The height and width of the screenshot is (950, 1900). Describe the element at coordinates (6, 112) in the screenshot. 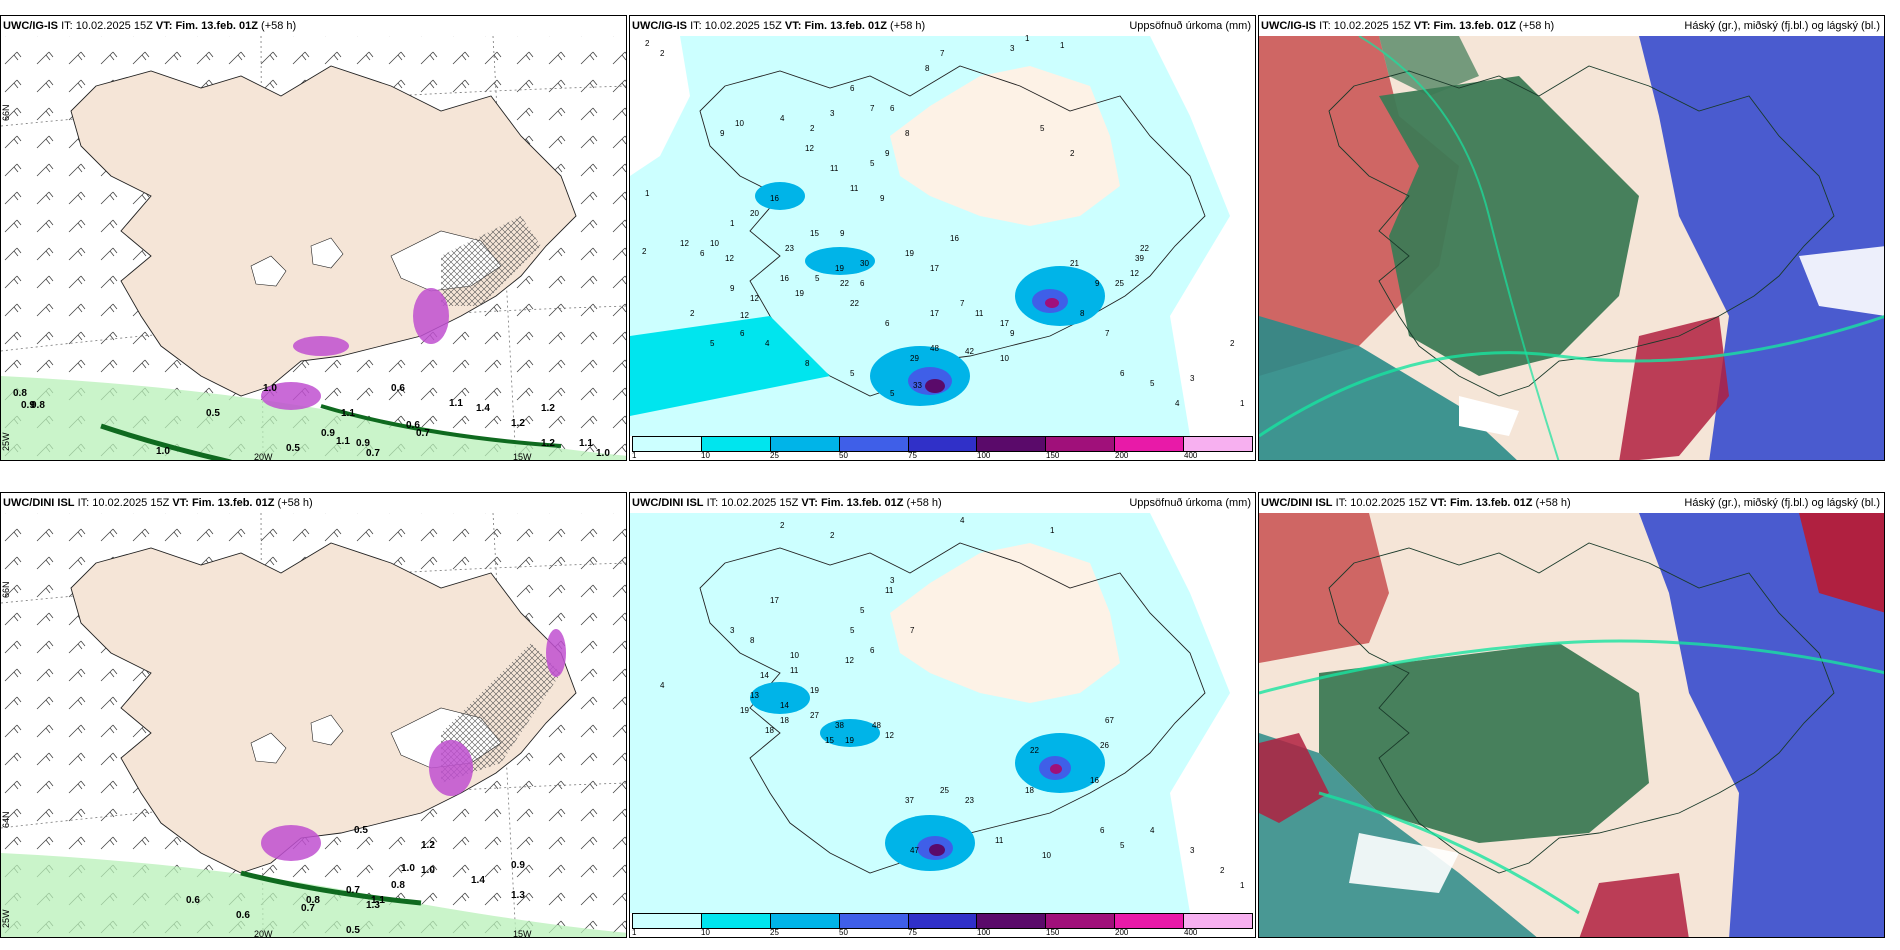

I see `lat-66-label: 66N` at that location.